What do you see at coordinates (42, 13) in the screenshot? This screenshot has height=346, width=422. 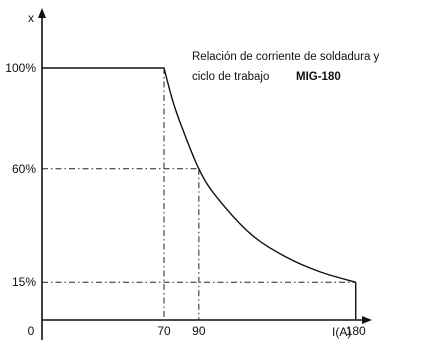 I see `y-axis-arrow` at bounding box center [42, 13].